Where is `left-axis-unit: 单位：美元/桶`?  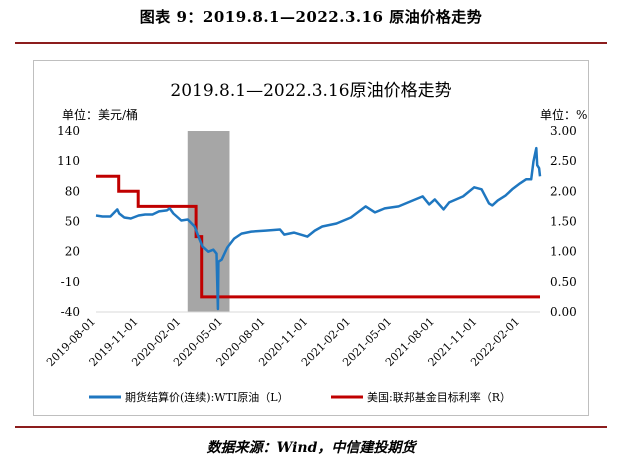
left-axis-unit: 单位：美元/桶 is located at coordinates (100, 114).